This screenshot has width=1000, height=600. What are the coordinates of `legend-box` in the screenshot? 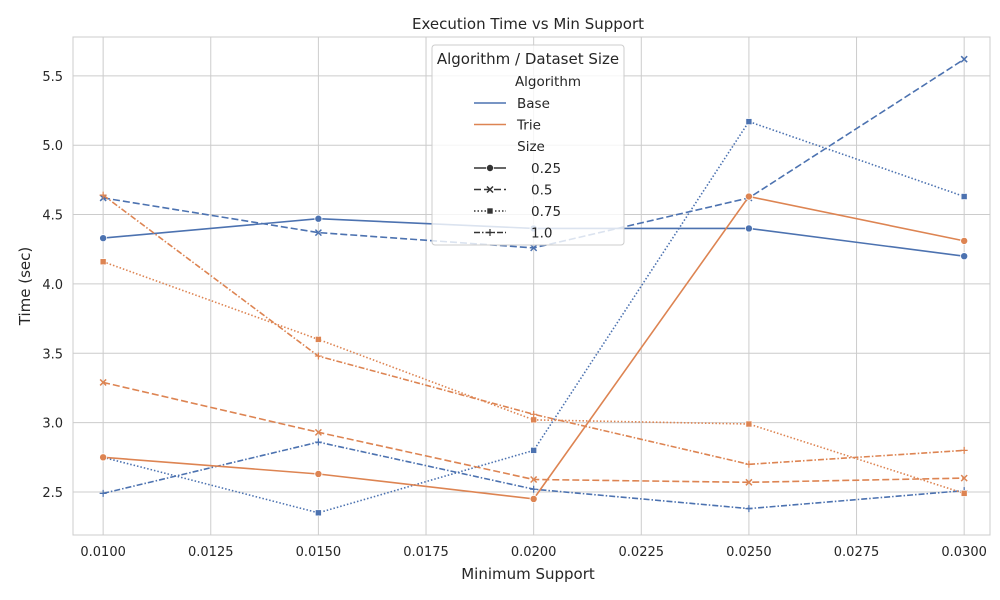 It's located at (528, 145).